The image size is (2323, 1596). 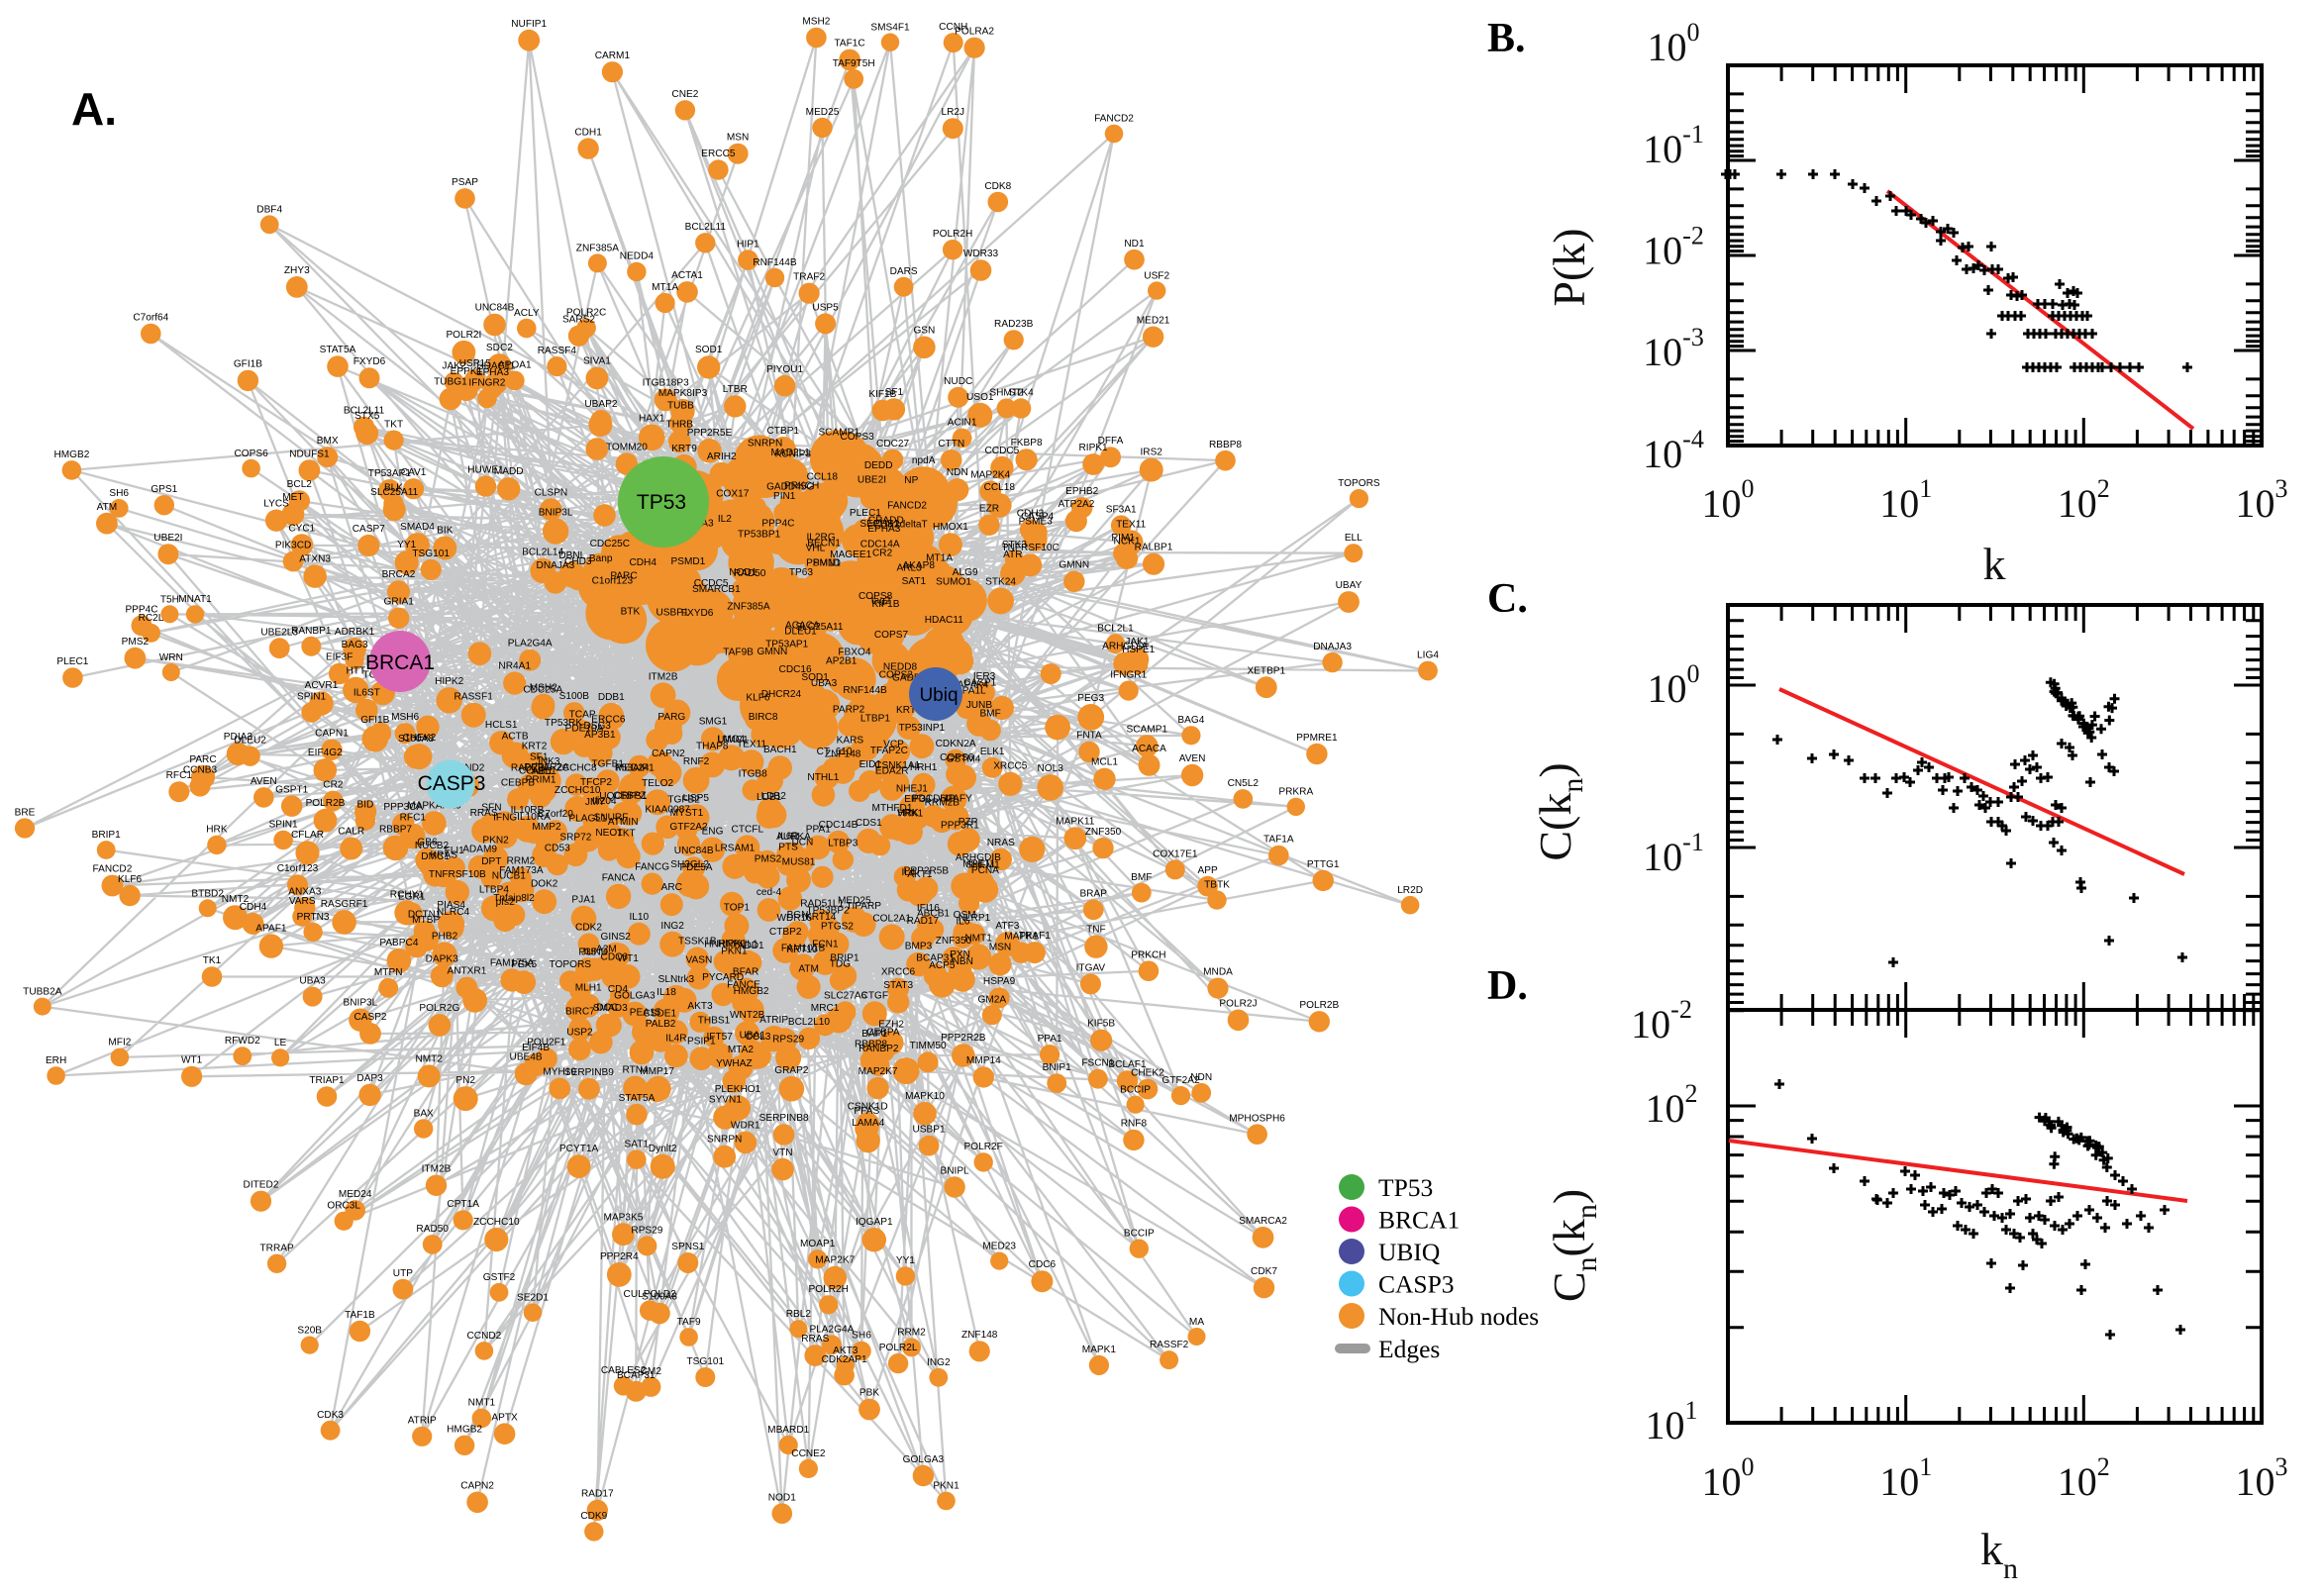 I want to click on svg-text: CDK3, so click(x=330, y=1415).